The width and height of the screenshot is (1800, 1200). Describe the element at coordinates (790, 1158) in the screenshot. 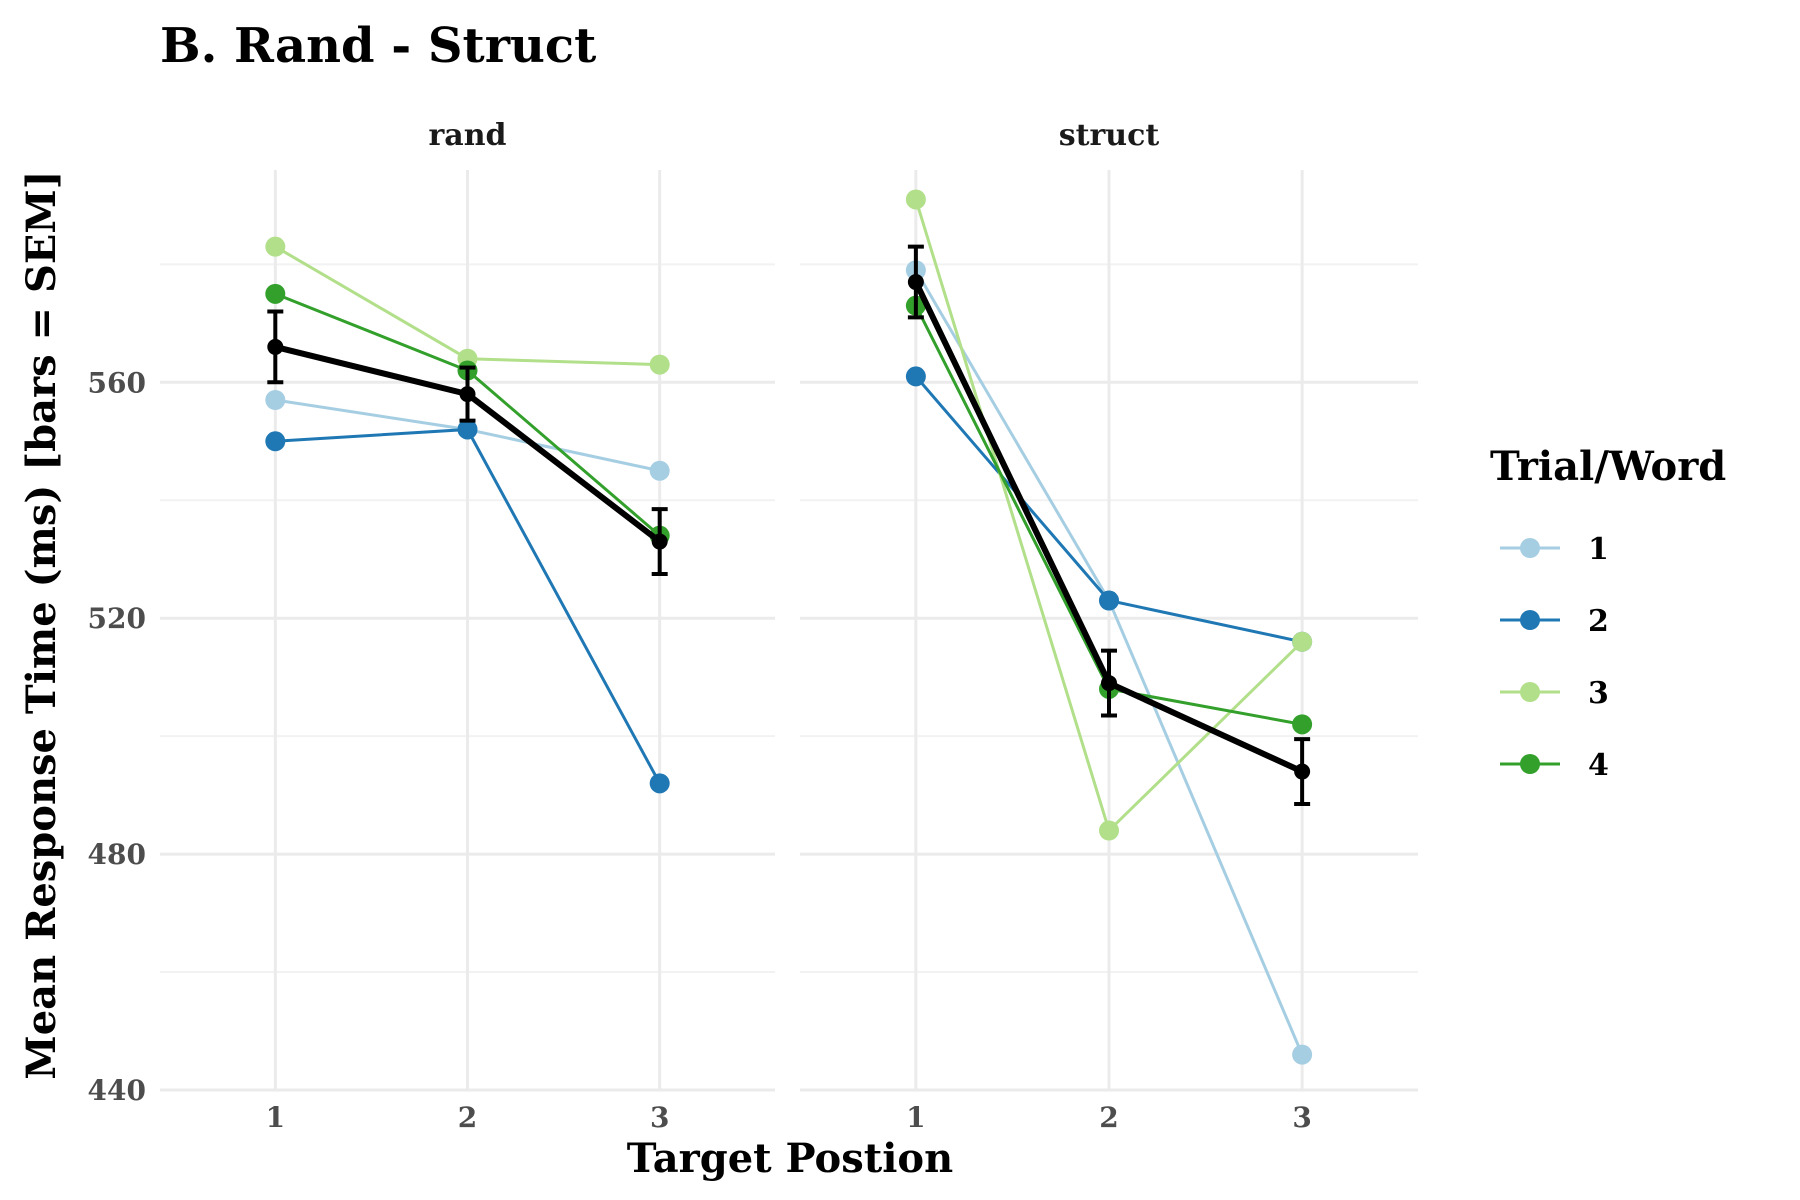

I see `x-axis-title: Target Postion` at that location.